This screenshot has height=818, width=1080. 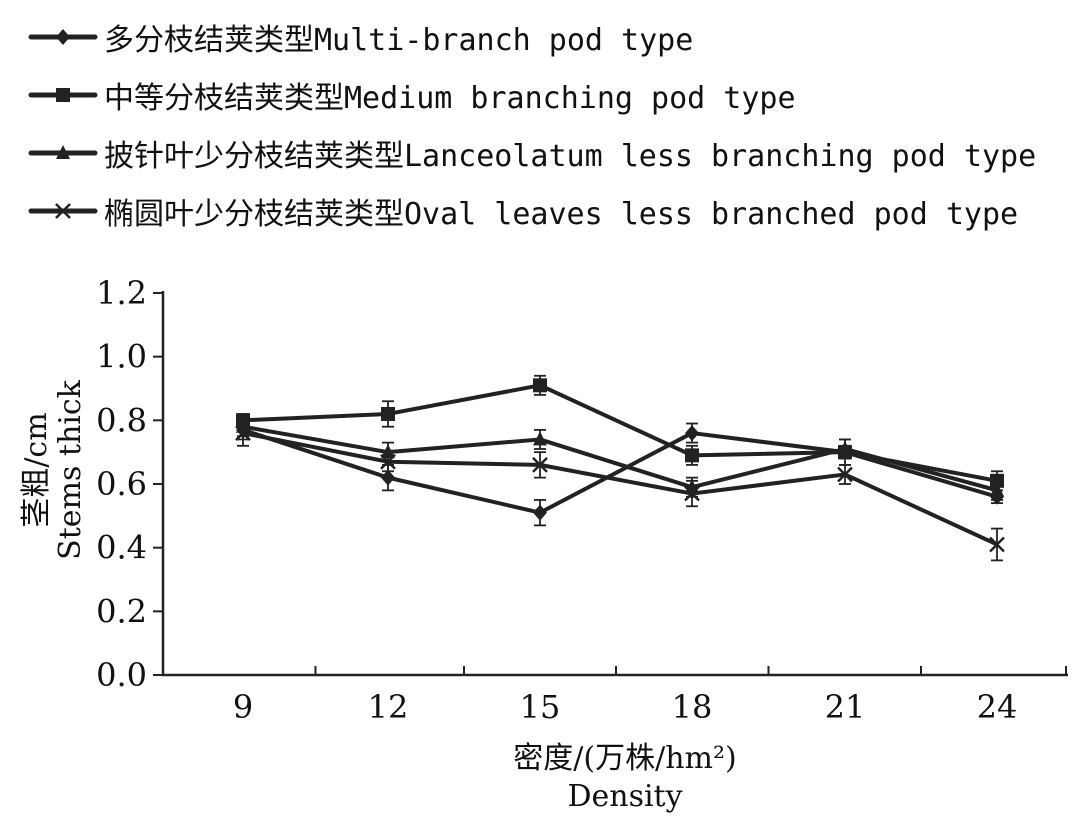 I want to click on legend-label-en: Oval leaves less branched pod type, so click(x=711, y=214).